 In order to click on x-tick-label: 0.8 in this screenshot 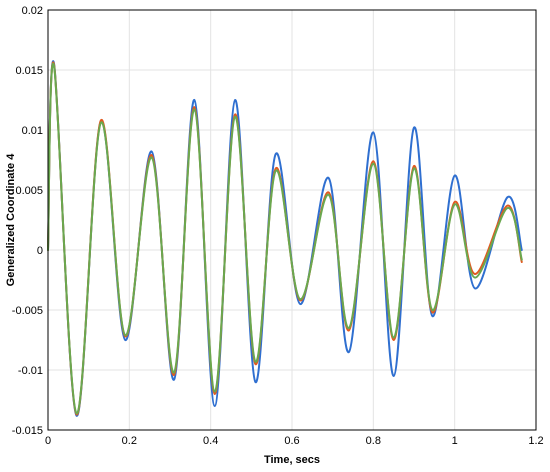, I will do `click(373, 441)`.